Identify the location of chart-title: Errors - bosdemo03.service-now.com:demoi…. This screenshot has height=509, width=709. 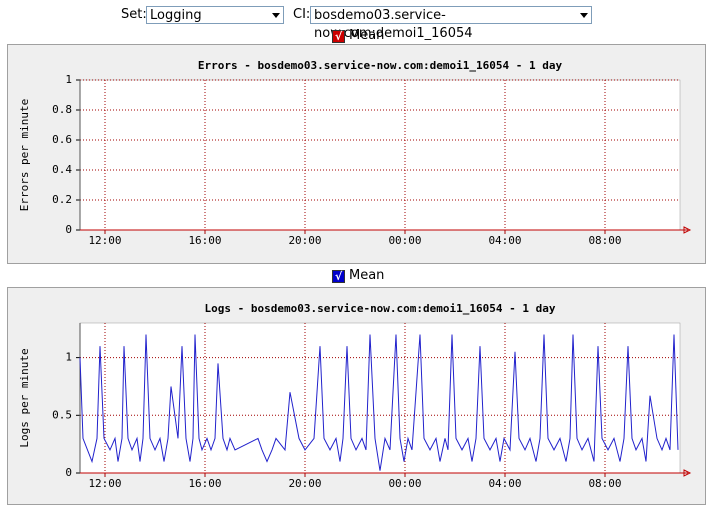
(380, 65).